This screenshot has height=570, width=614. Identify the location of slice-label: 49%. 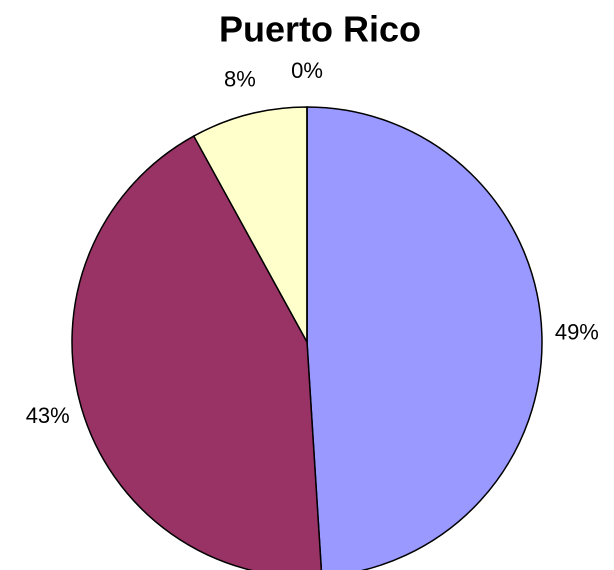
(577, 331).